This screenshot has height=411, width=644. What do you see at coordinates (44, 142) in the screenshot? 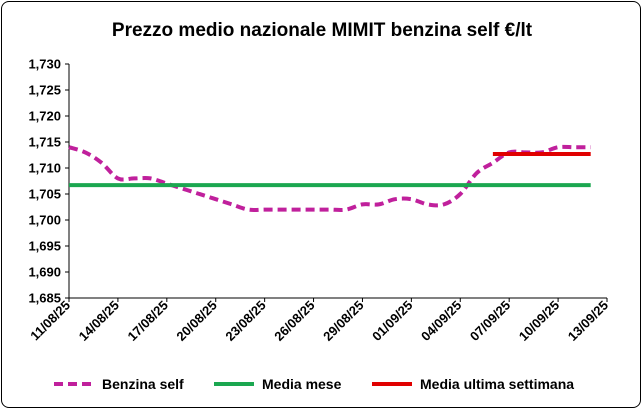
I see `y-tick-label: 1,715` at bounding box center [44, 142].